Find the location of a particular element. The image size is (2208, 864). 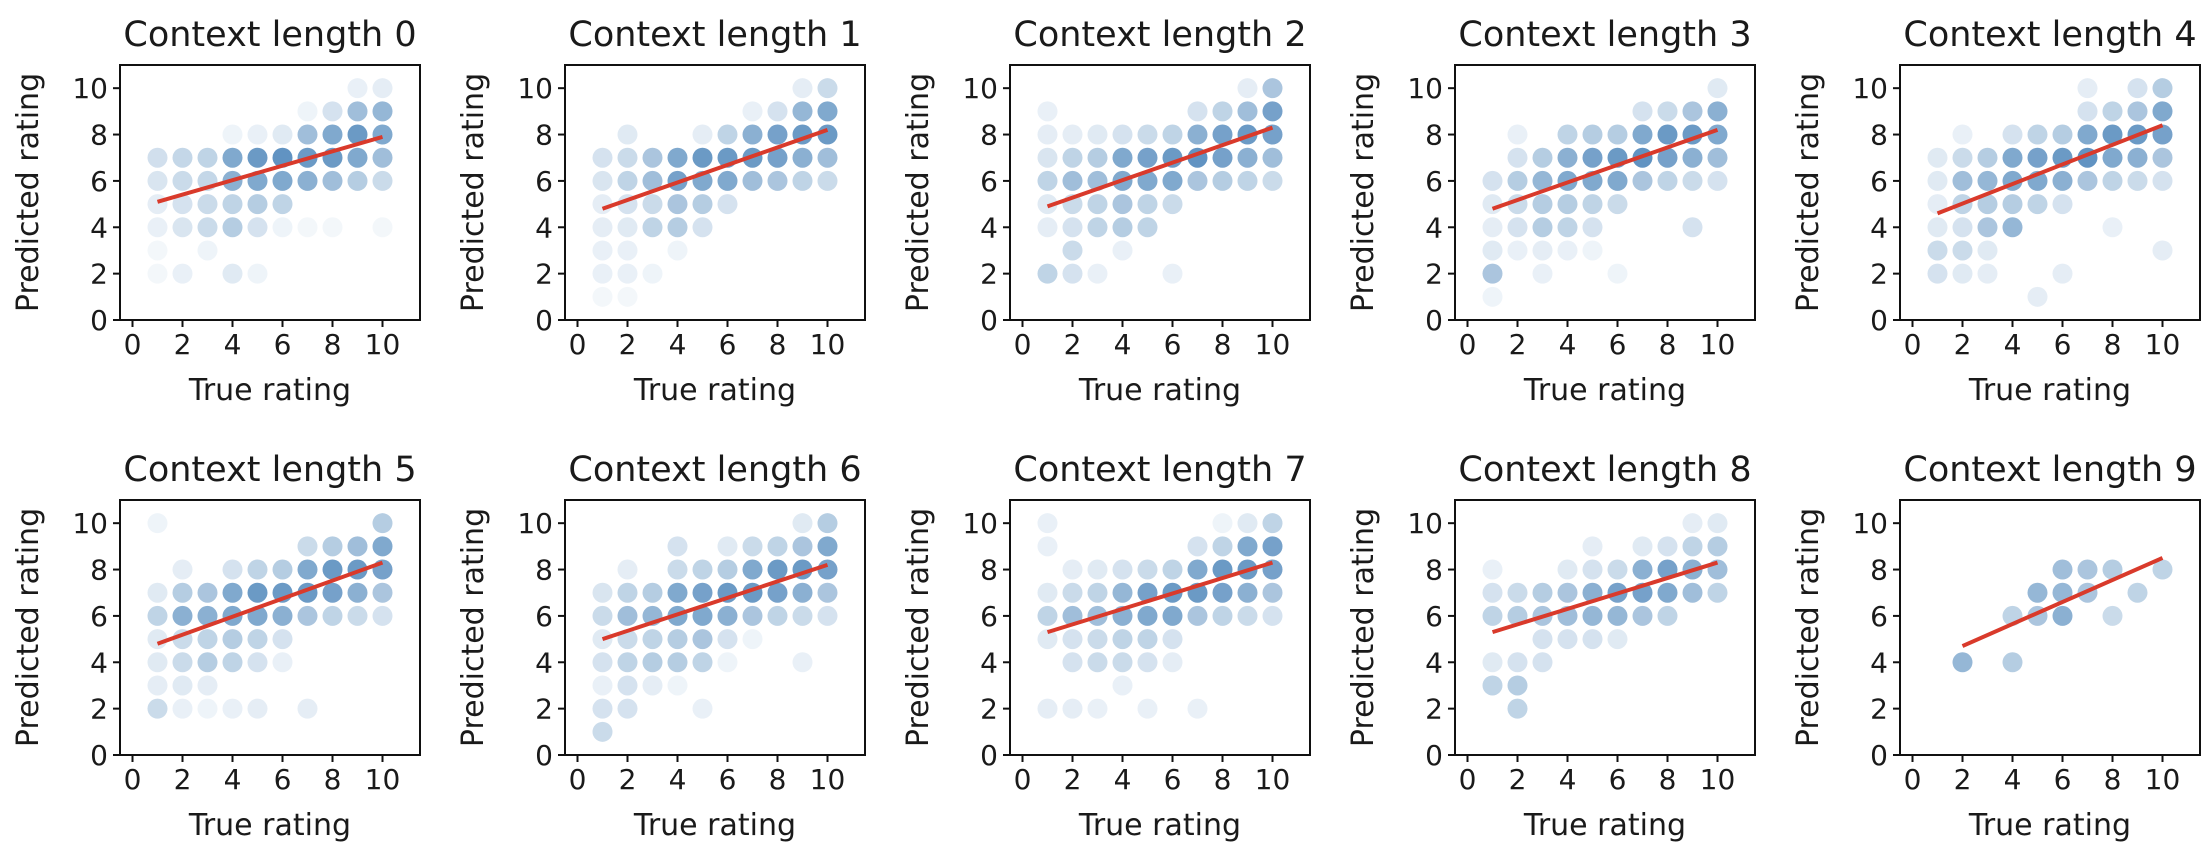

y-tick-label: 6 is located at coordinates (1879, 616).